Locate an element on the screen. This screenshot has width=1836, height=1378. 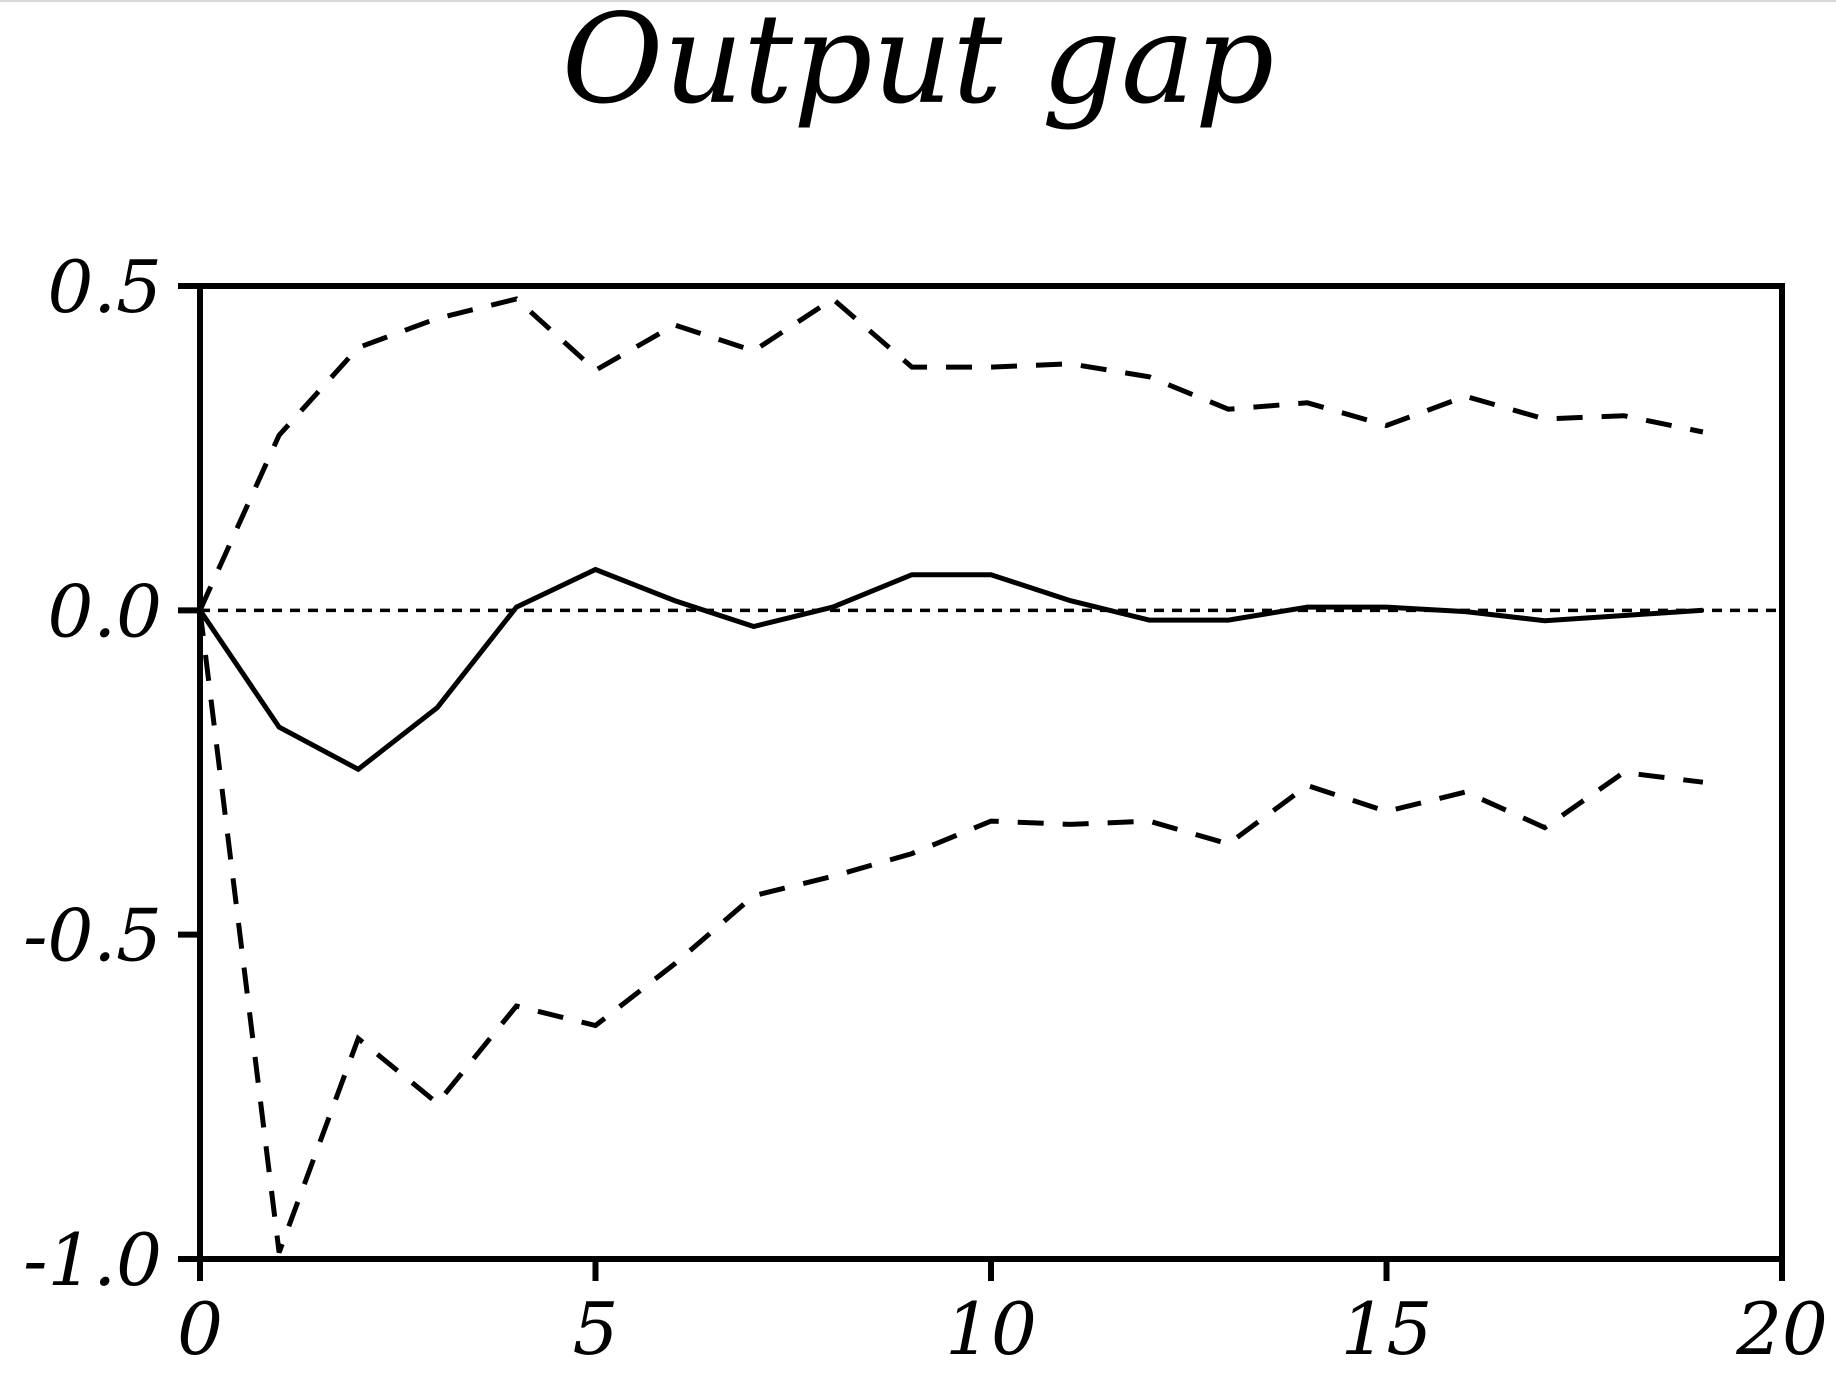
y-tick-label: -0.5 is located at coordinates (92, 936).